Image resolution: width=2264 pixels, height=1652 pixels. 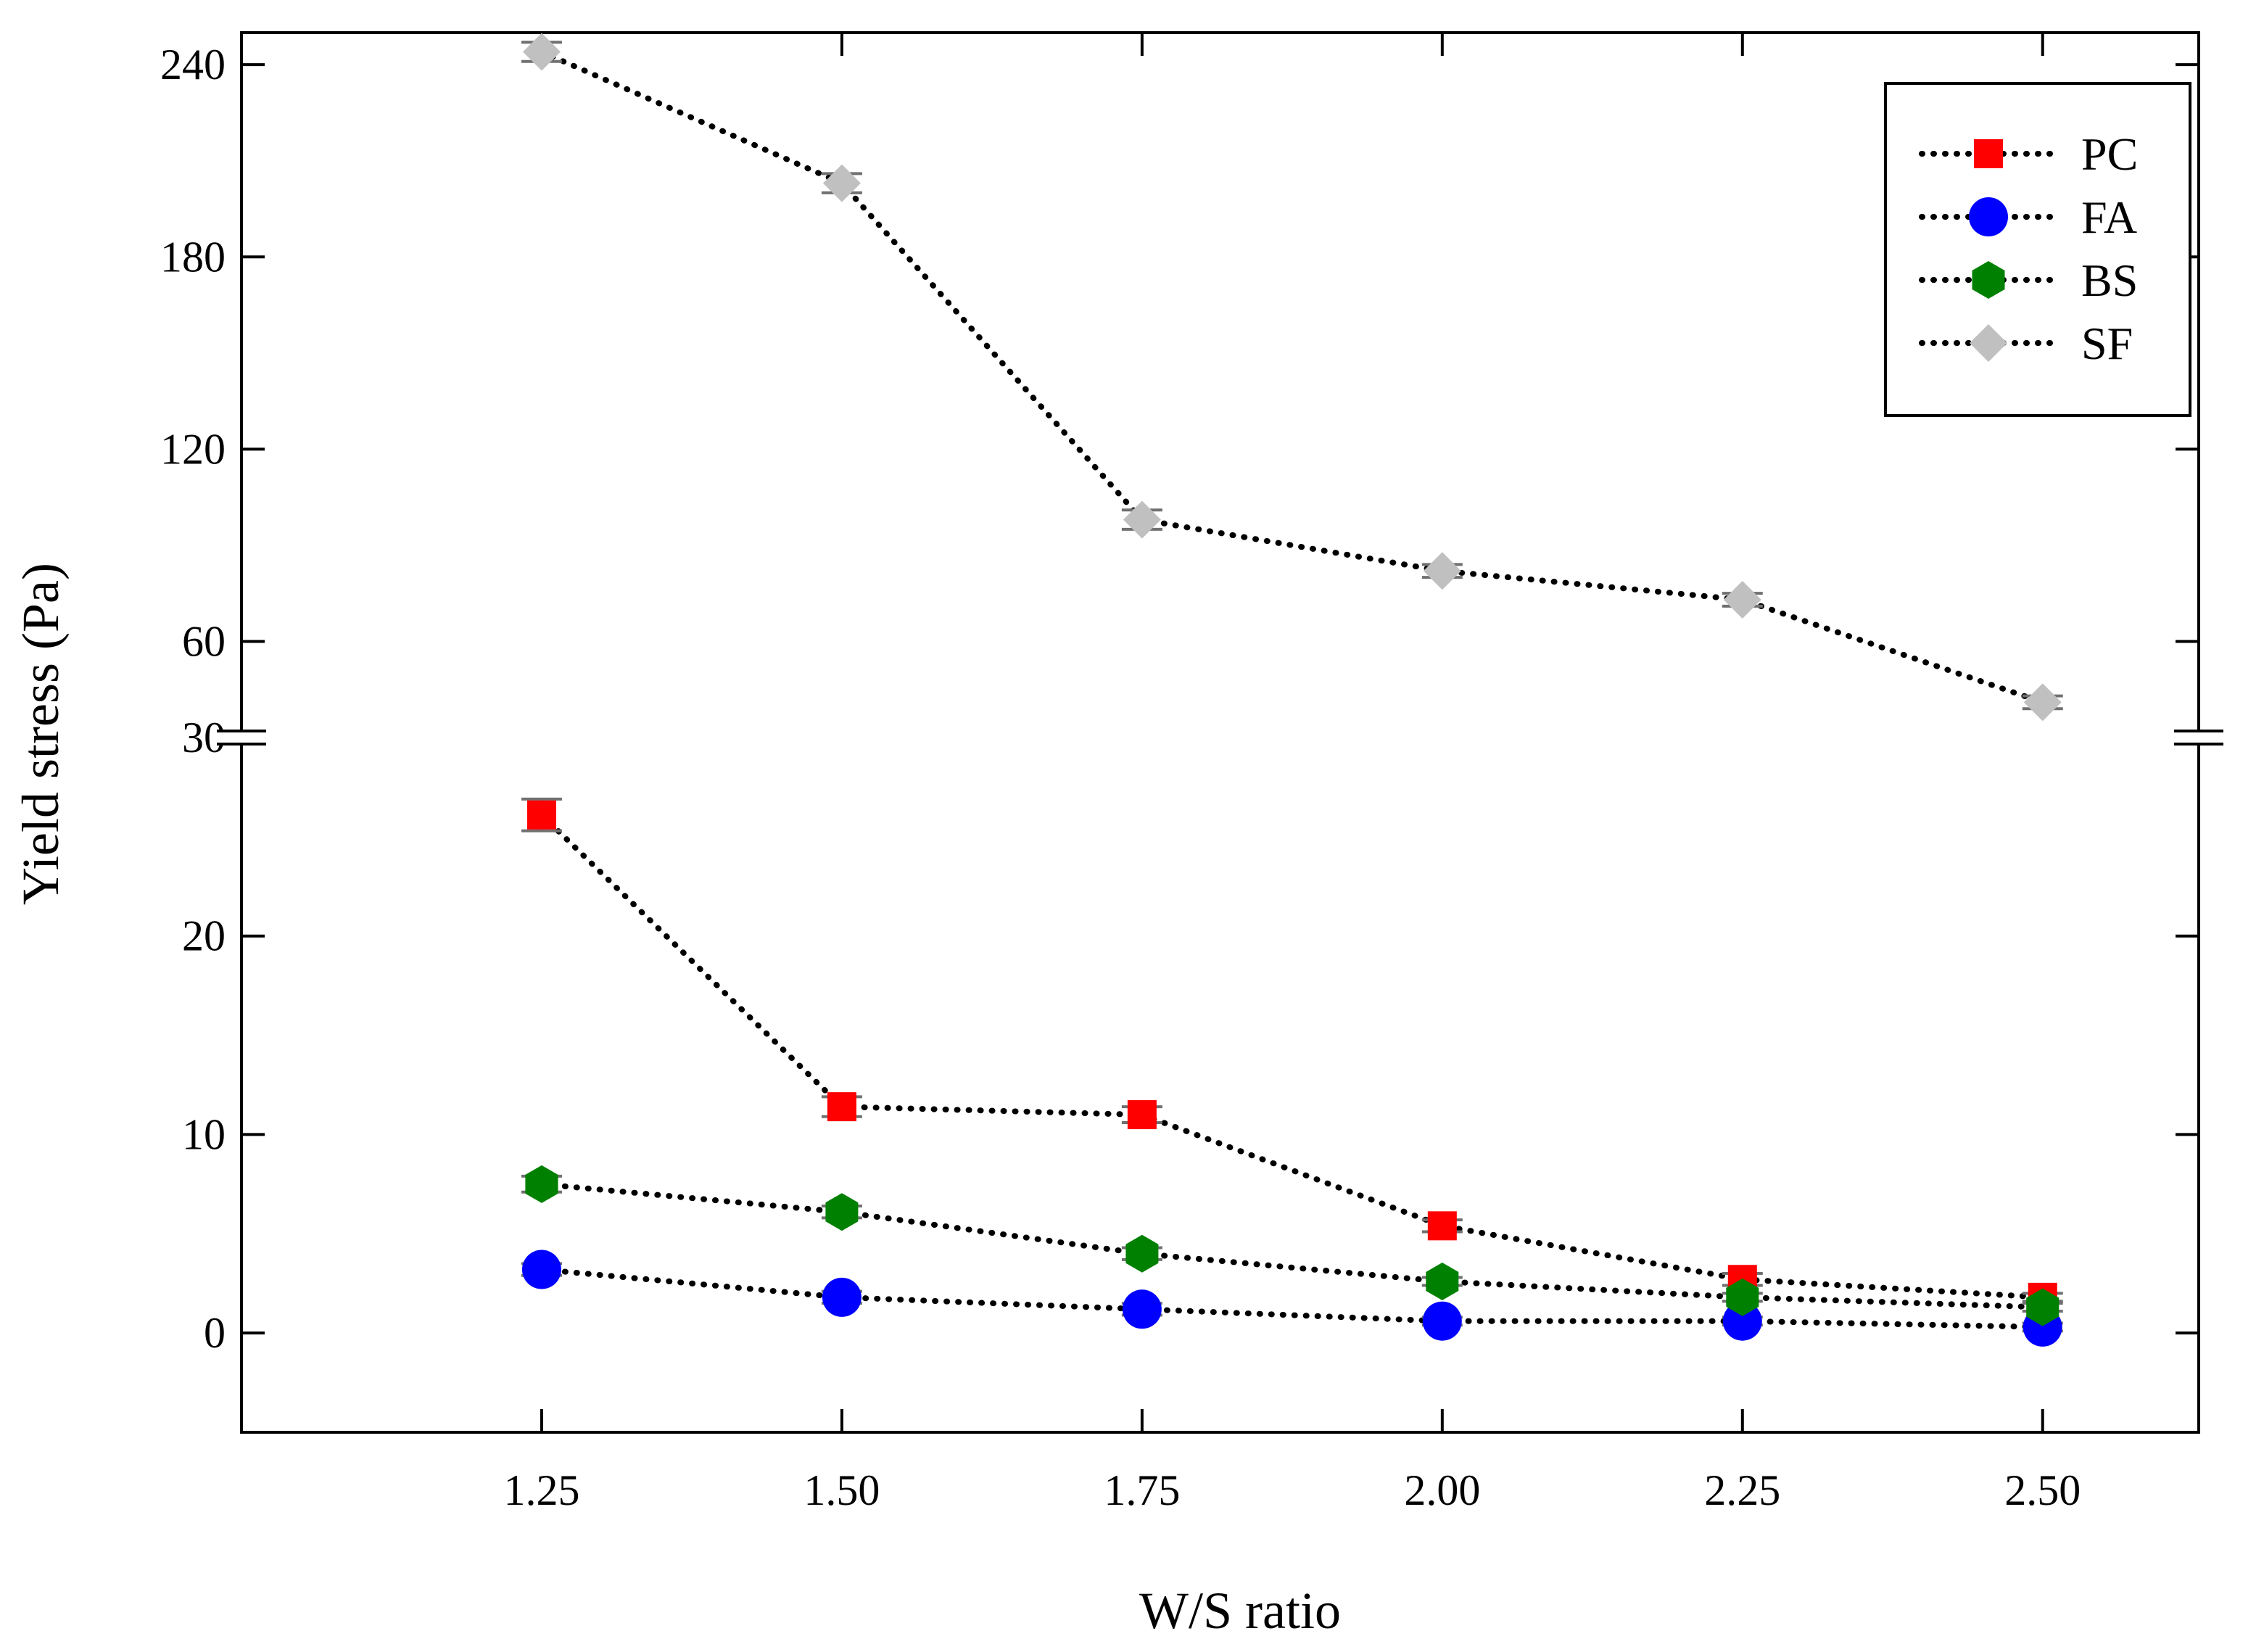 What do you see at coordinates (2042, 1490) in the screenshot?
I see `x-tick-label: 2.50` at bounding box center [2042, 1490].